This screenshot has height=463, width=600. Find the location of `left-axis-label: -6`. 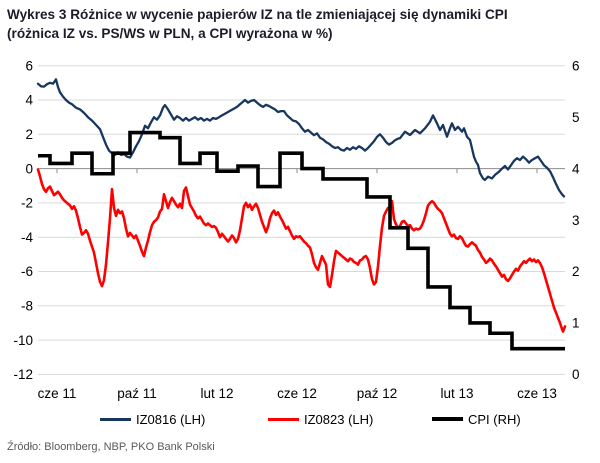

left-axis-label: -6 is located at coordinates (27, 271).